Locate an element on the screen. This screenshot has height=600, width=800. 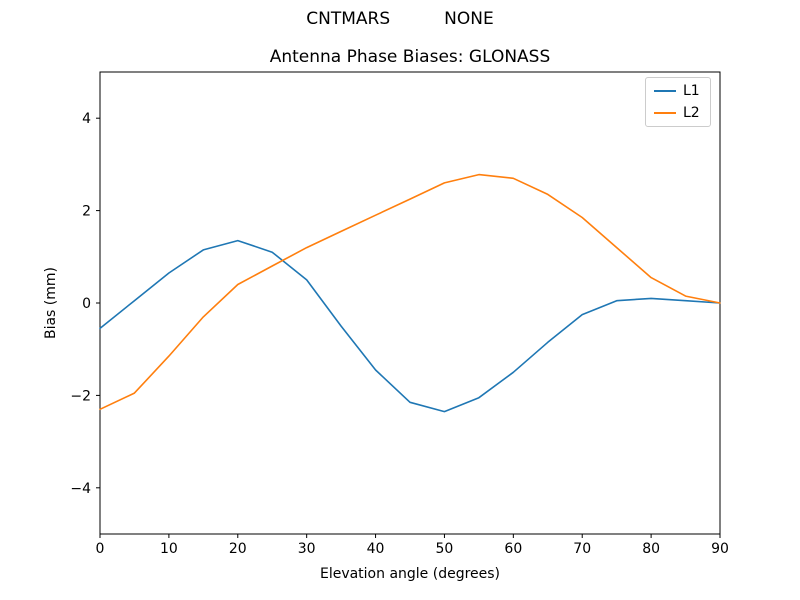
legend-label: L2 is located at coordinates (691, 113).